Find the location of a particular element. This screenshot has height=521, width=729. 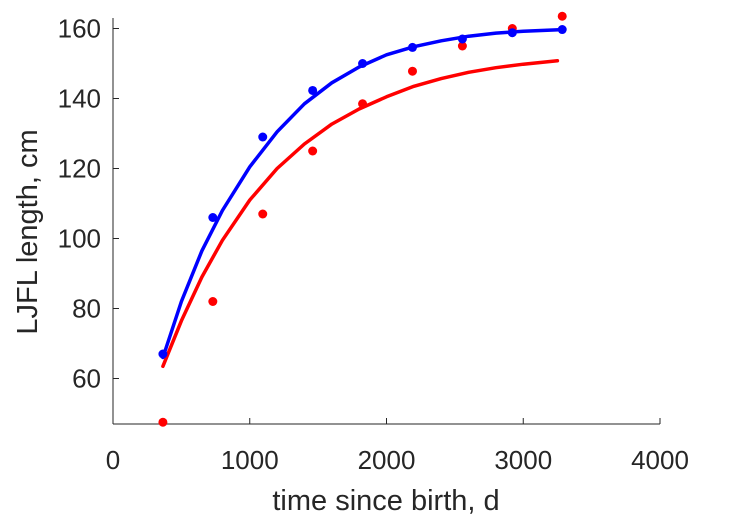

y-tick-label: 60 is located at coordinates (86, 379).